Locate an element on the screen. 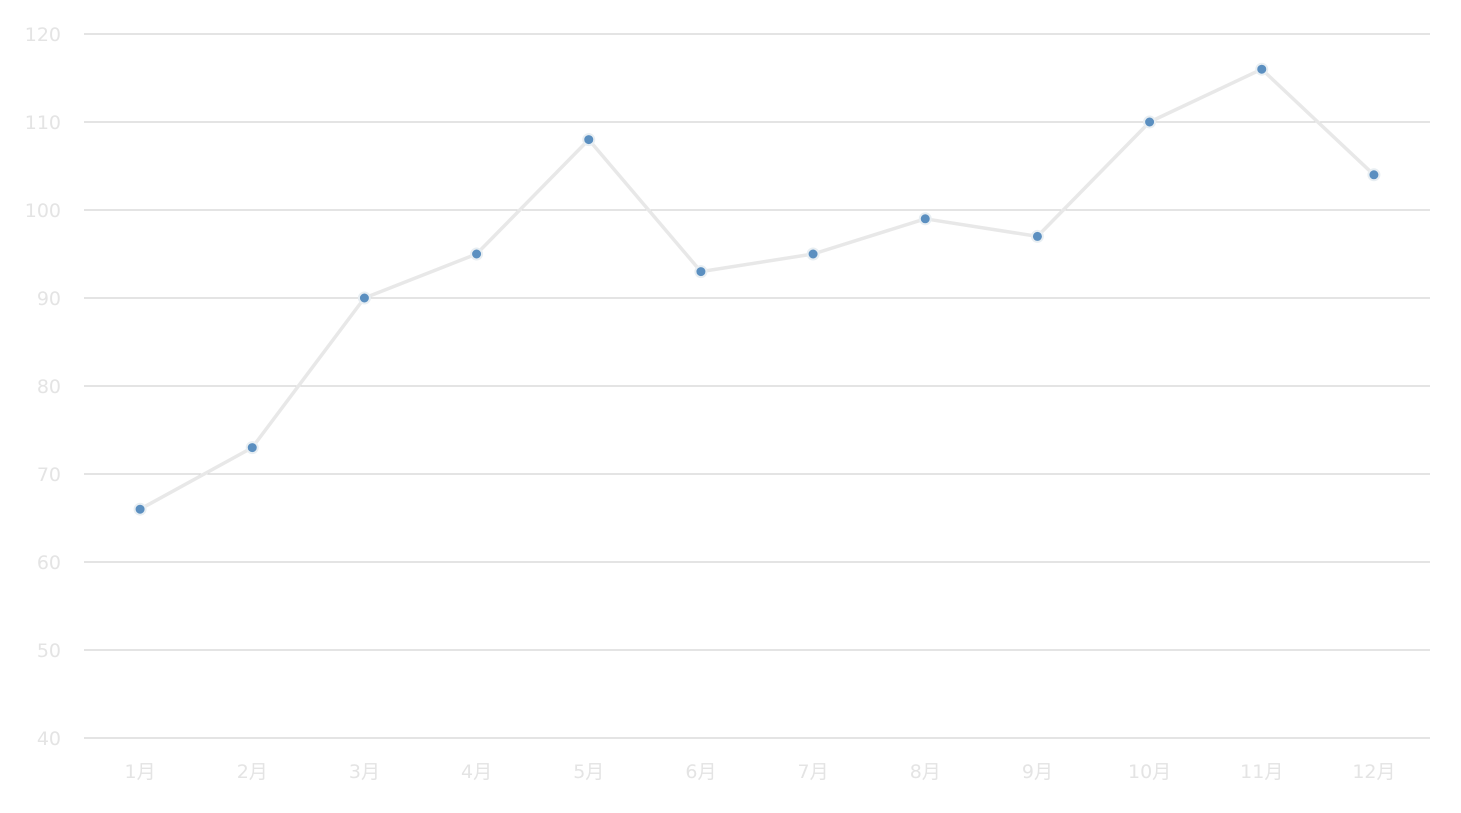 Image resolution: width=1461 pixels, height=813 pixels. x-tick-label: 10月 is located at coordinates (1149, 772).